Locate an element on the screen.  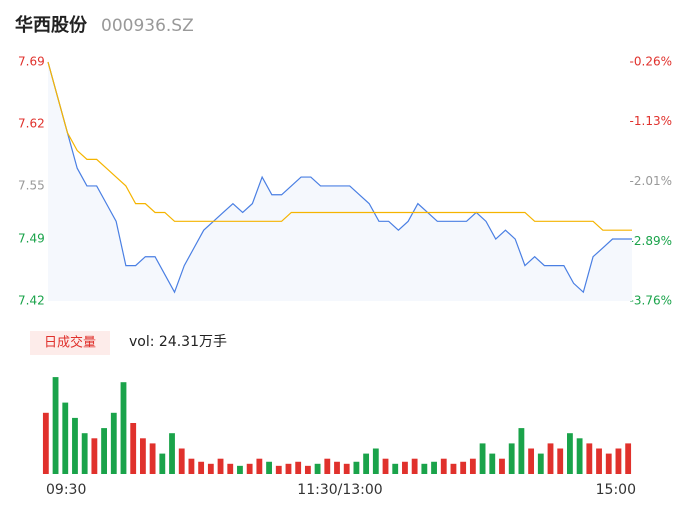
volume-badge is located at coordinates (70, 343).